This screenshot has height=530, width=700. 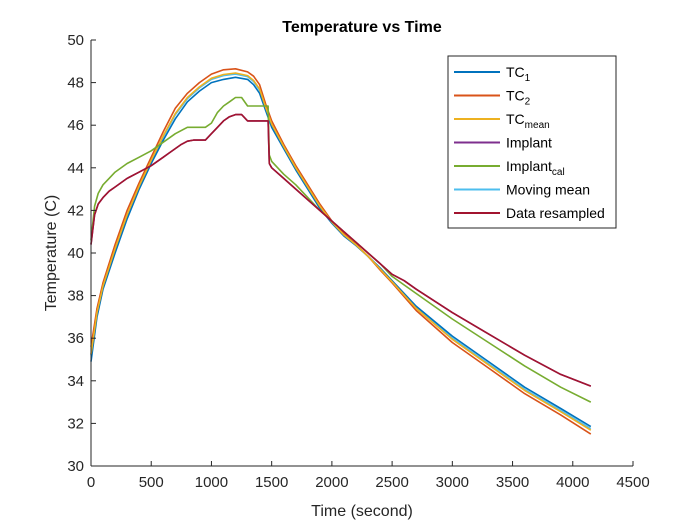 What do you see at coordinates (75, 381) in the screenshot?
I see `y-tick-label-2: 34` at bounding box center [75, 381].